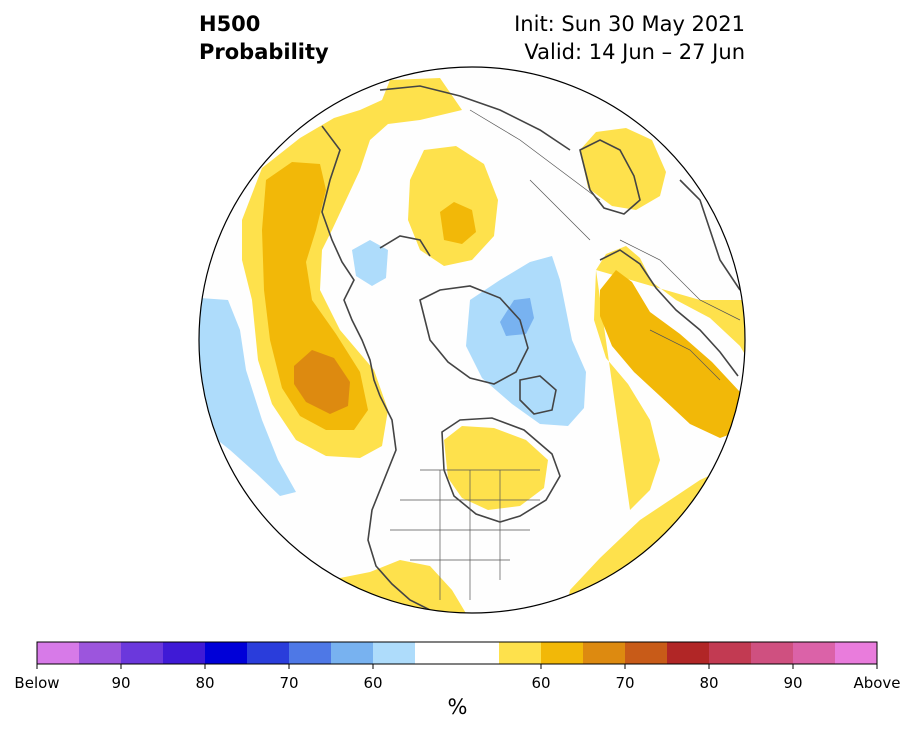 The height and width of the screenshot is (732, 915). What do you see at coordinates (629, 24) in the screenshot?
I see `init-date: Init: Sun 30 May 2021` at bounding box center [629, 24].